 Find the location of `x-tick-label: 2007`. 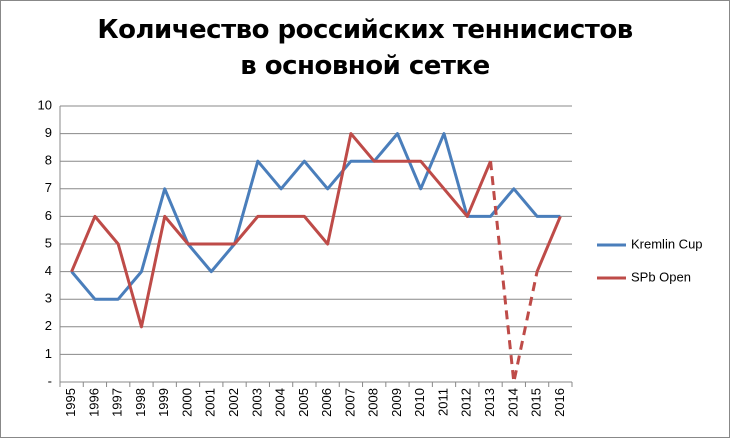

x-tick-label: 2007 is located at coordinates (349, 402).